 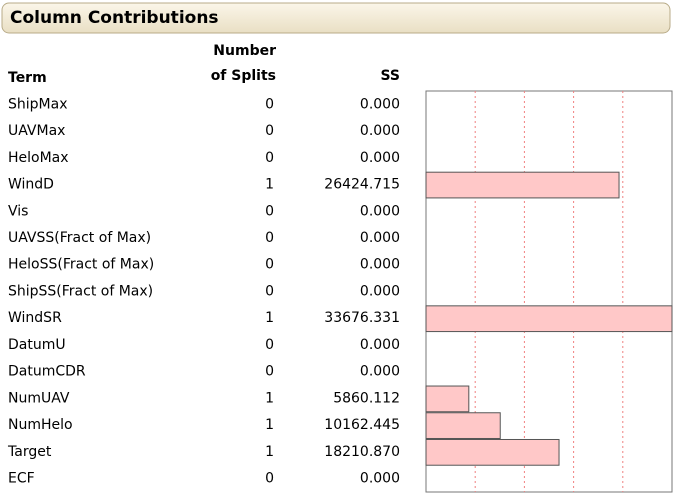 What do you see at coordinates (243, 76) in the screenshot?
I see `column-header: of Splits` at bounding box center [243, 76].